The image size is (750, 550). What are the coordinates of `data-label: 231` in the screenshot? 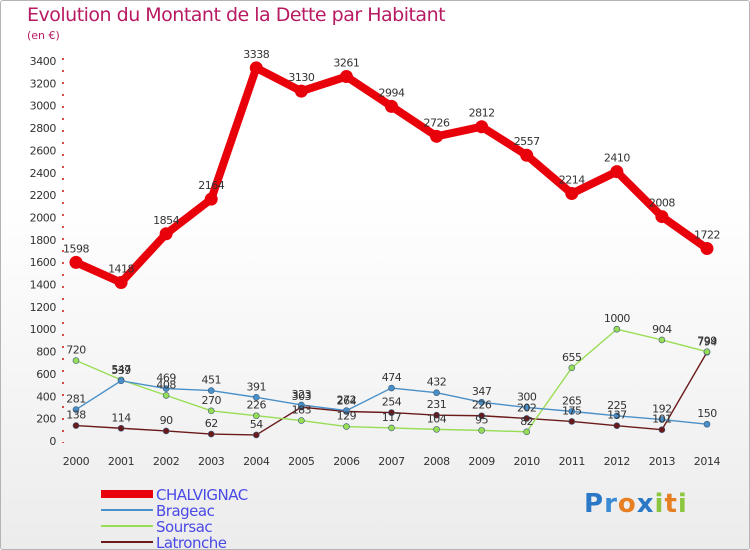 It's located at (437, 404).